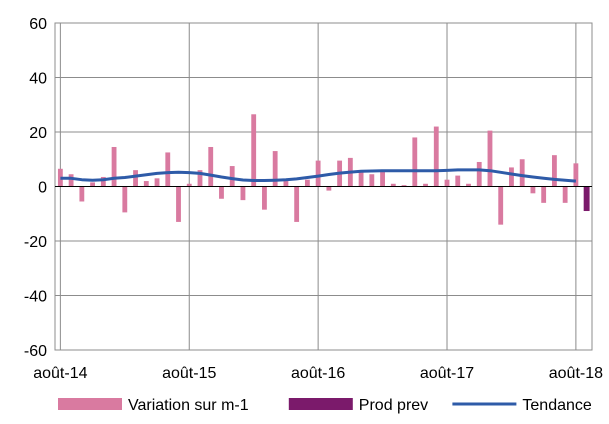 This screenshot has width=609, height=424. What do you see at coordinates (556, 405) in the screenshot?
I see `legend-label: Tendance` at bounding box center [556, 405].